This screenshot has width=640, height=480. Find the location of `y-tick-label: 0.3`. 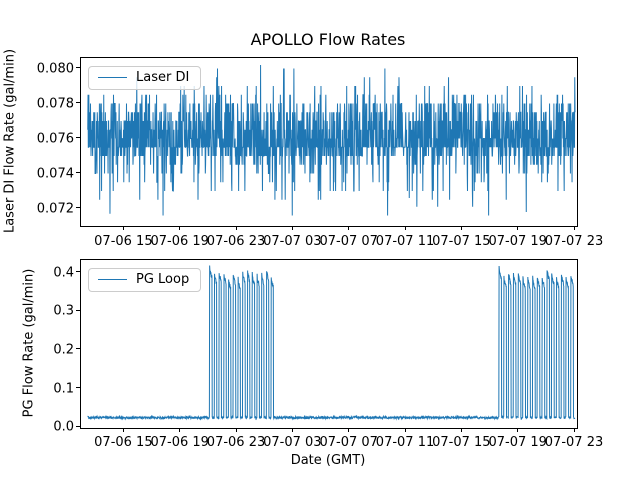

y-tick-label: 0.3 is located at coordinates (63, 311).